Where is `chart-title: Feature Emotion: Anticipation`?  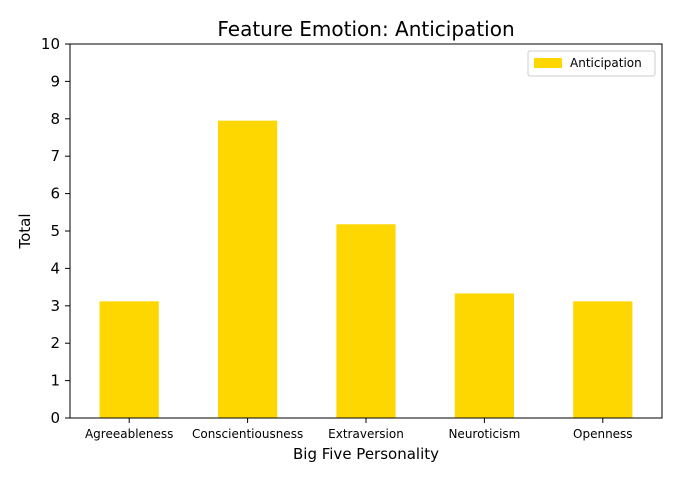
chart-title: Feature Emotion: Anticipation is located at coordinates (365, 29).